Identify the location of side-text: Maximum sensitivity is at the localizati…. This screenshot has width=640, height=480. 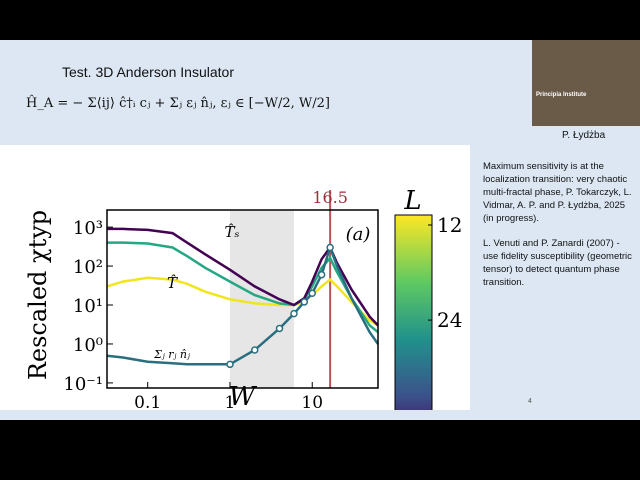
(558, 230).